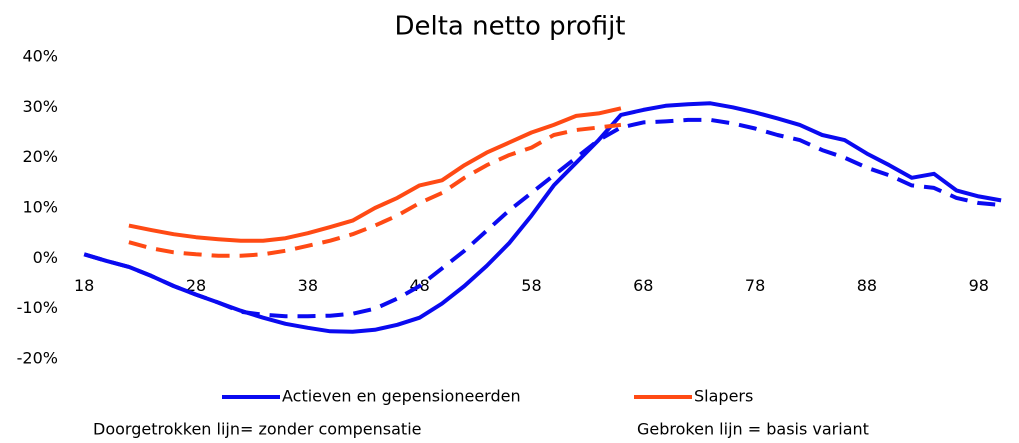  I want to click on y-tick-label: 10%, so click(40, 207).